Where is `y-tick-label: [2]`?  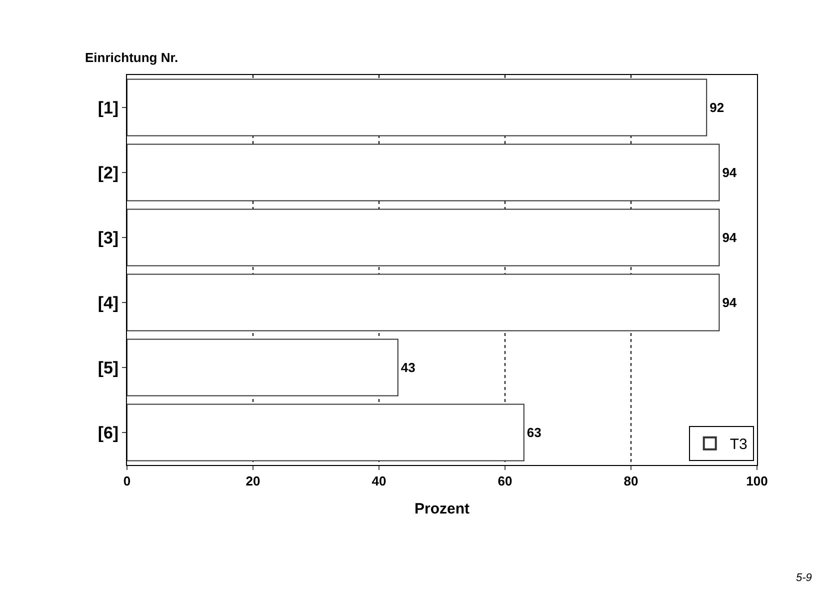 y-tick-label: [2] is located at coordinates (108, 172).